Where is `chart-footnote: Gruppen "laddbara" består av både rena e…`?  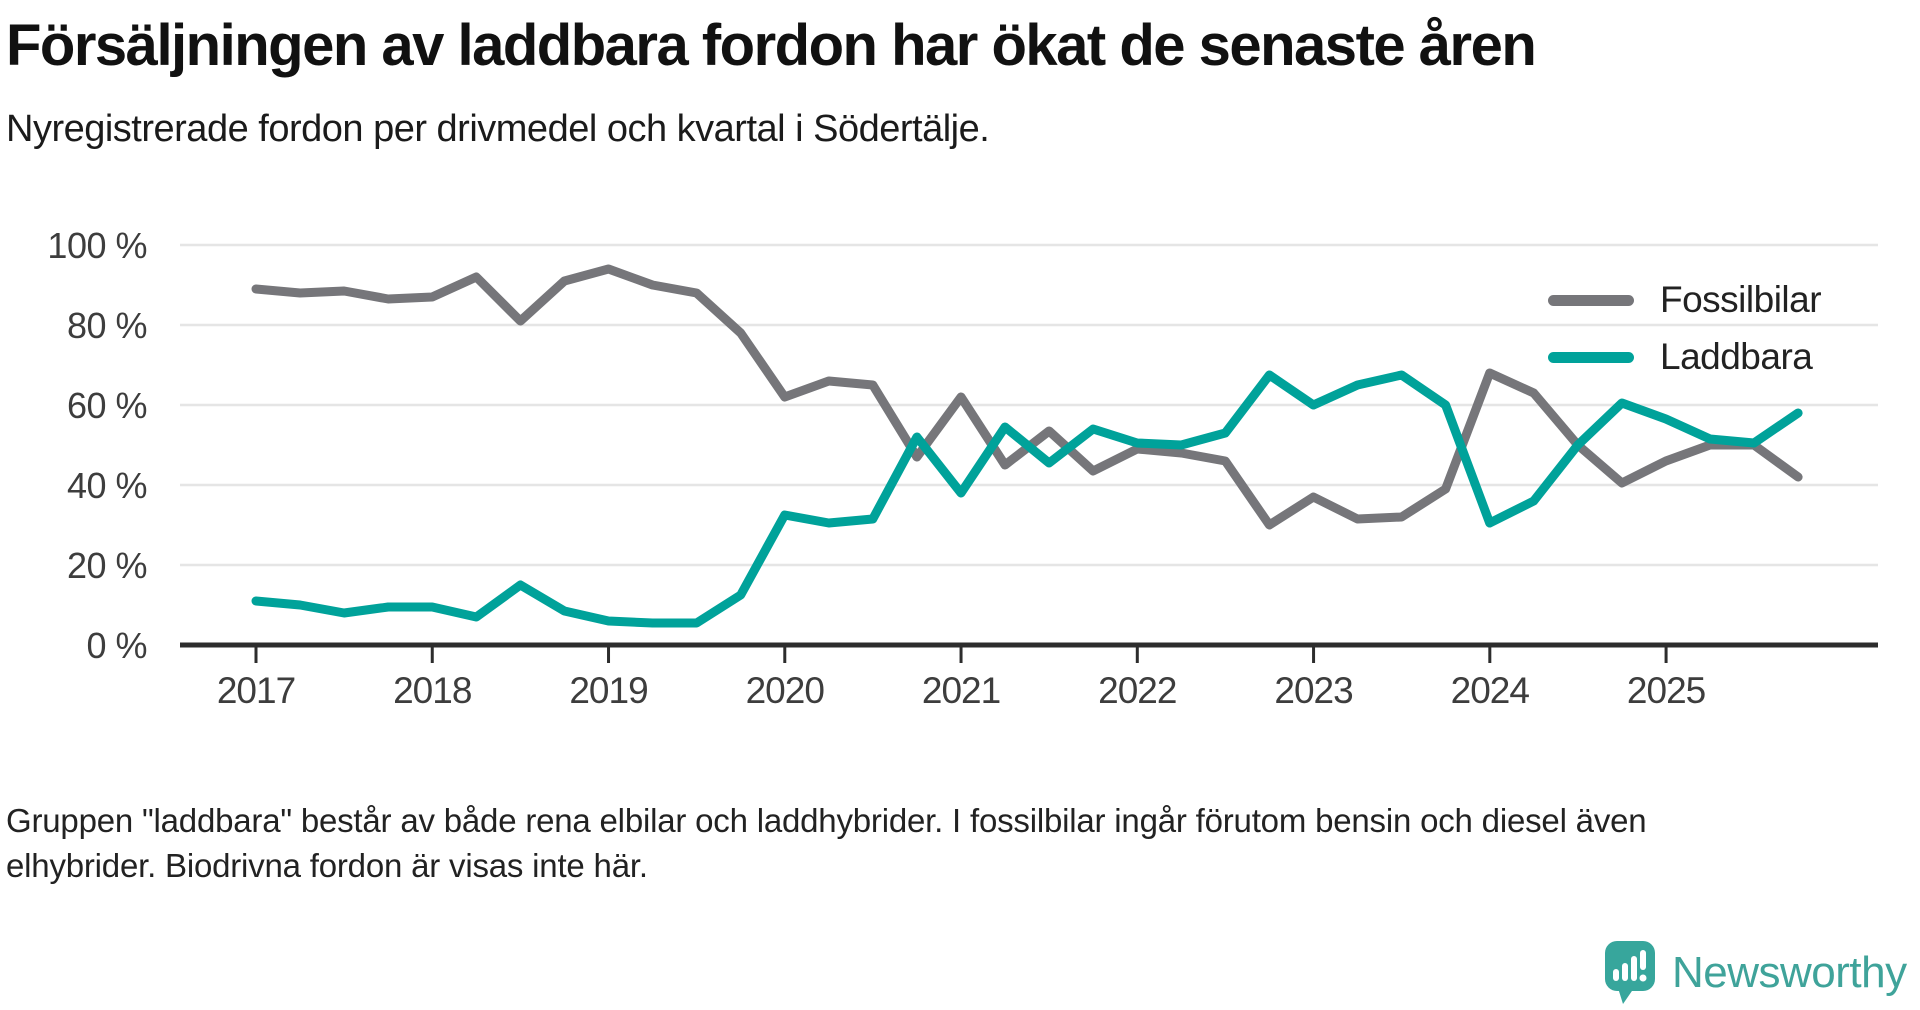 chart-footnote: Gruppen "laddbara" består av både rena e… is located at coordinates (826, 843).